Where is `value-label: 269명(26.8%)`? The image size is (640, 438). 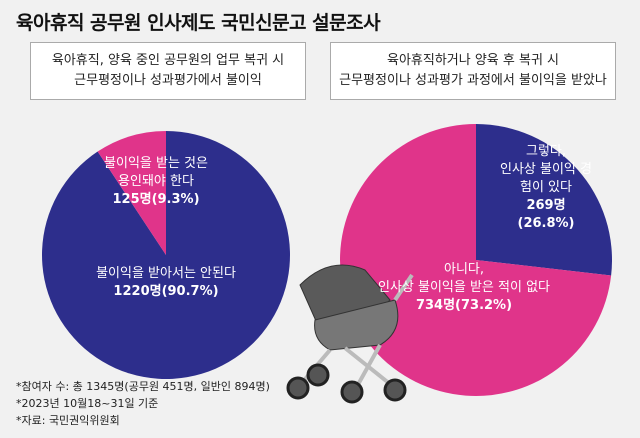 value-label: 269명(26.8%) is located at coordinates (546, 214).